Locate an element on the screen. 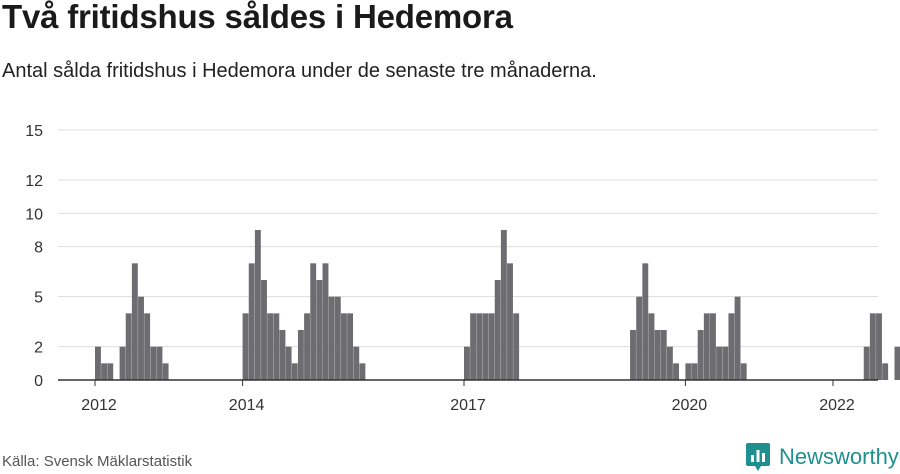 This screenshot has width=900, height=474. y-tick-label: 5 is located at coordinates (38, 298).